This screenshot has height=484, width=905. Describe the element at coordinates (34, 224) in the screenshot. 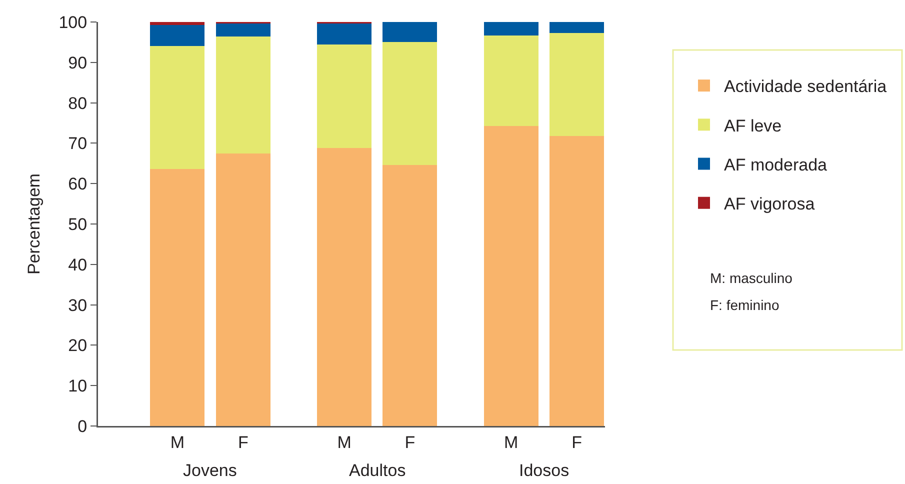

I see `y-axis-title: Percentagem` at that location.